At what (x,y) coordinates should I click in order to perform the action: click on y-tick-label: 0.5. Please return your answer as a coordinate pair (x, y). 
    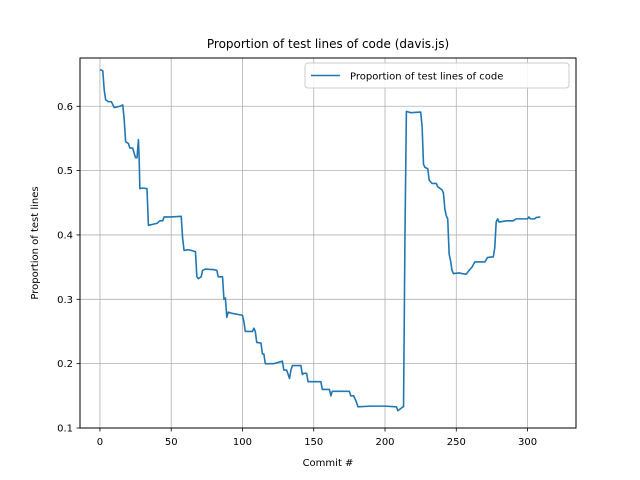
    Looking at the image, I should click on (65, 171).